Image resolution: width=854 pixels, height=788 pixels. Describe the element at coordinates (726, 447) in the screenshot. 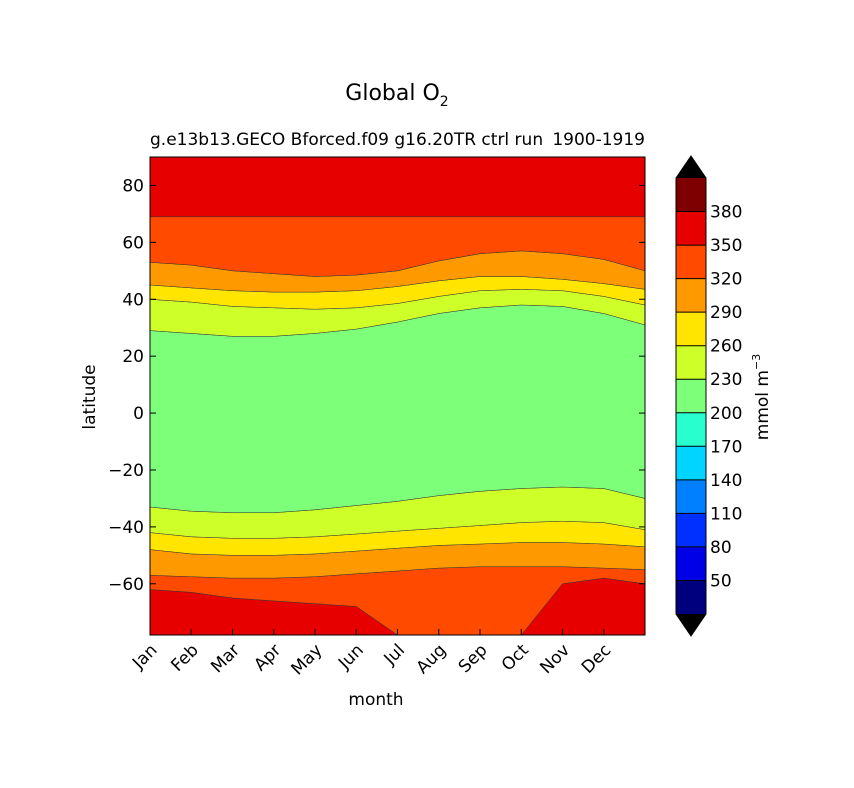

I see `colorbar-tick-label: 170` at that location.